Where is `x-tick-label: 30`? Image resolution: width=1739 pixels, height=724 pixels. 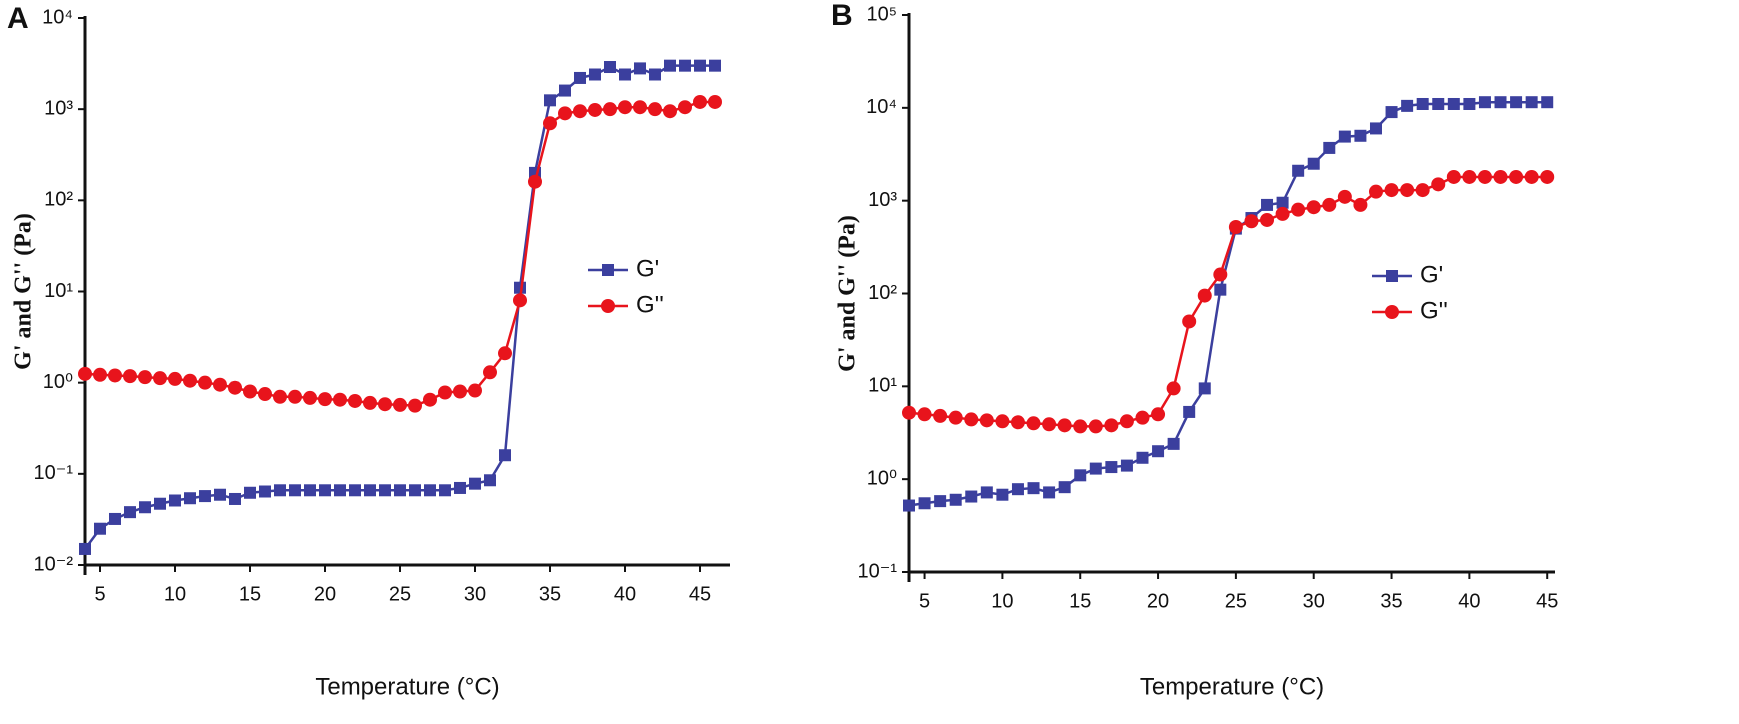
x-tick-label: 30 is located at coordinates (475, 594).